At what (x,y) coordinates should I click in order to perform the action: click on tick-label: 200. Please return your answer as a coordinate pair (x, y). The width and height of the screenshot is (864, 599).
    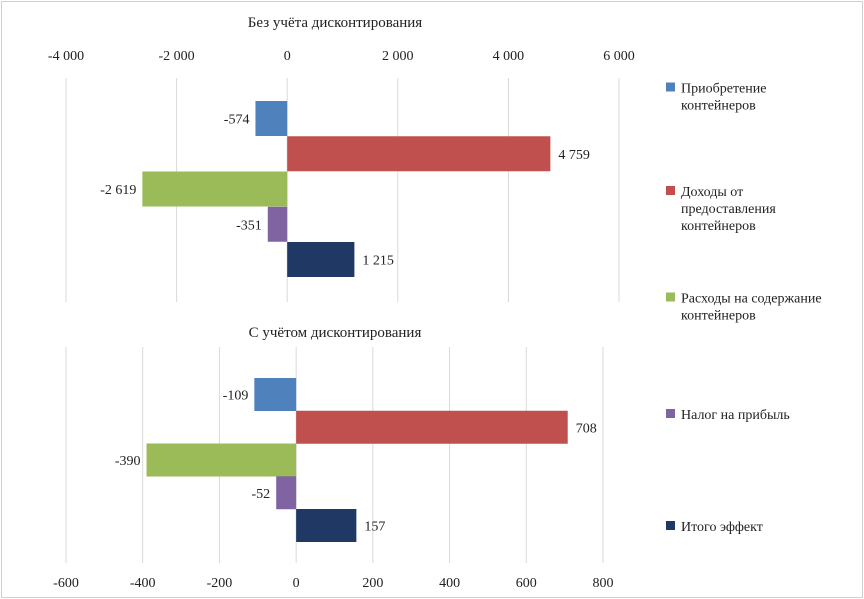
    Looking at the image, I should click on (372, 583).